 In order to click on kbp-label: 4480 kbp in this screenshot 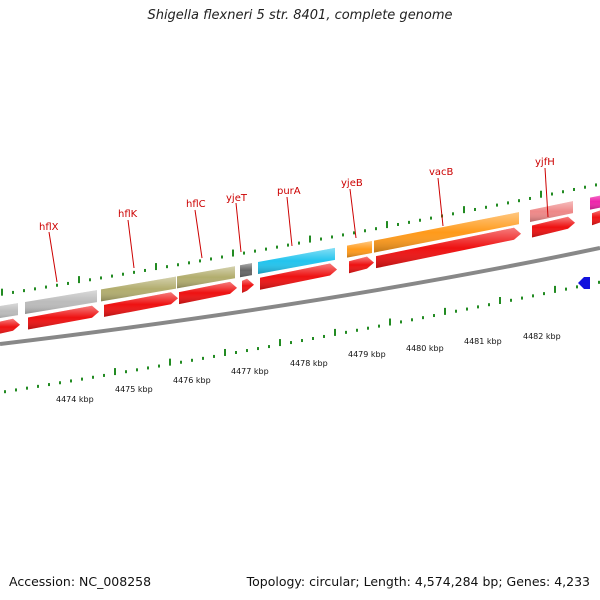, I will do `click(425, 348)`.